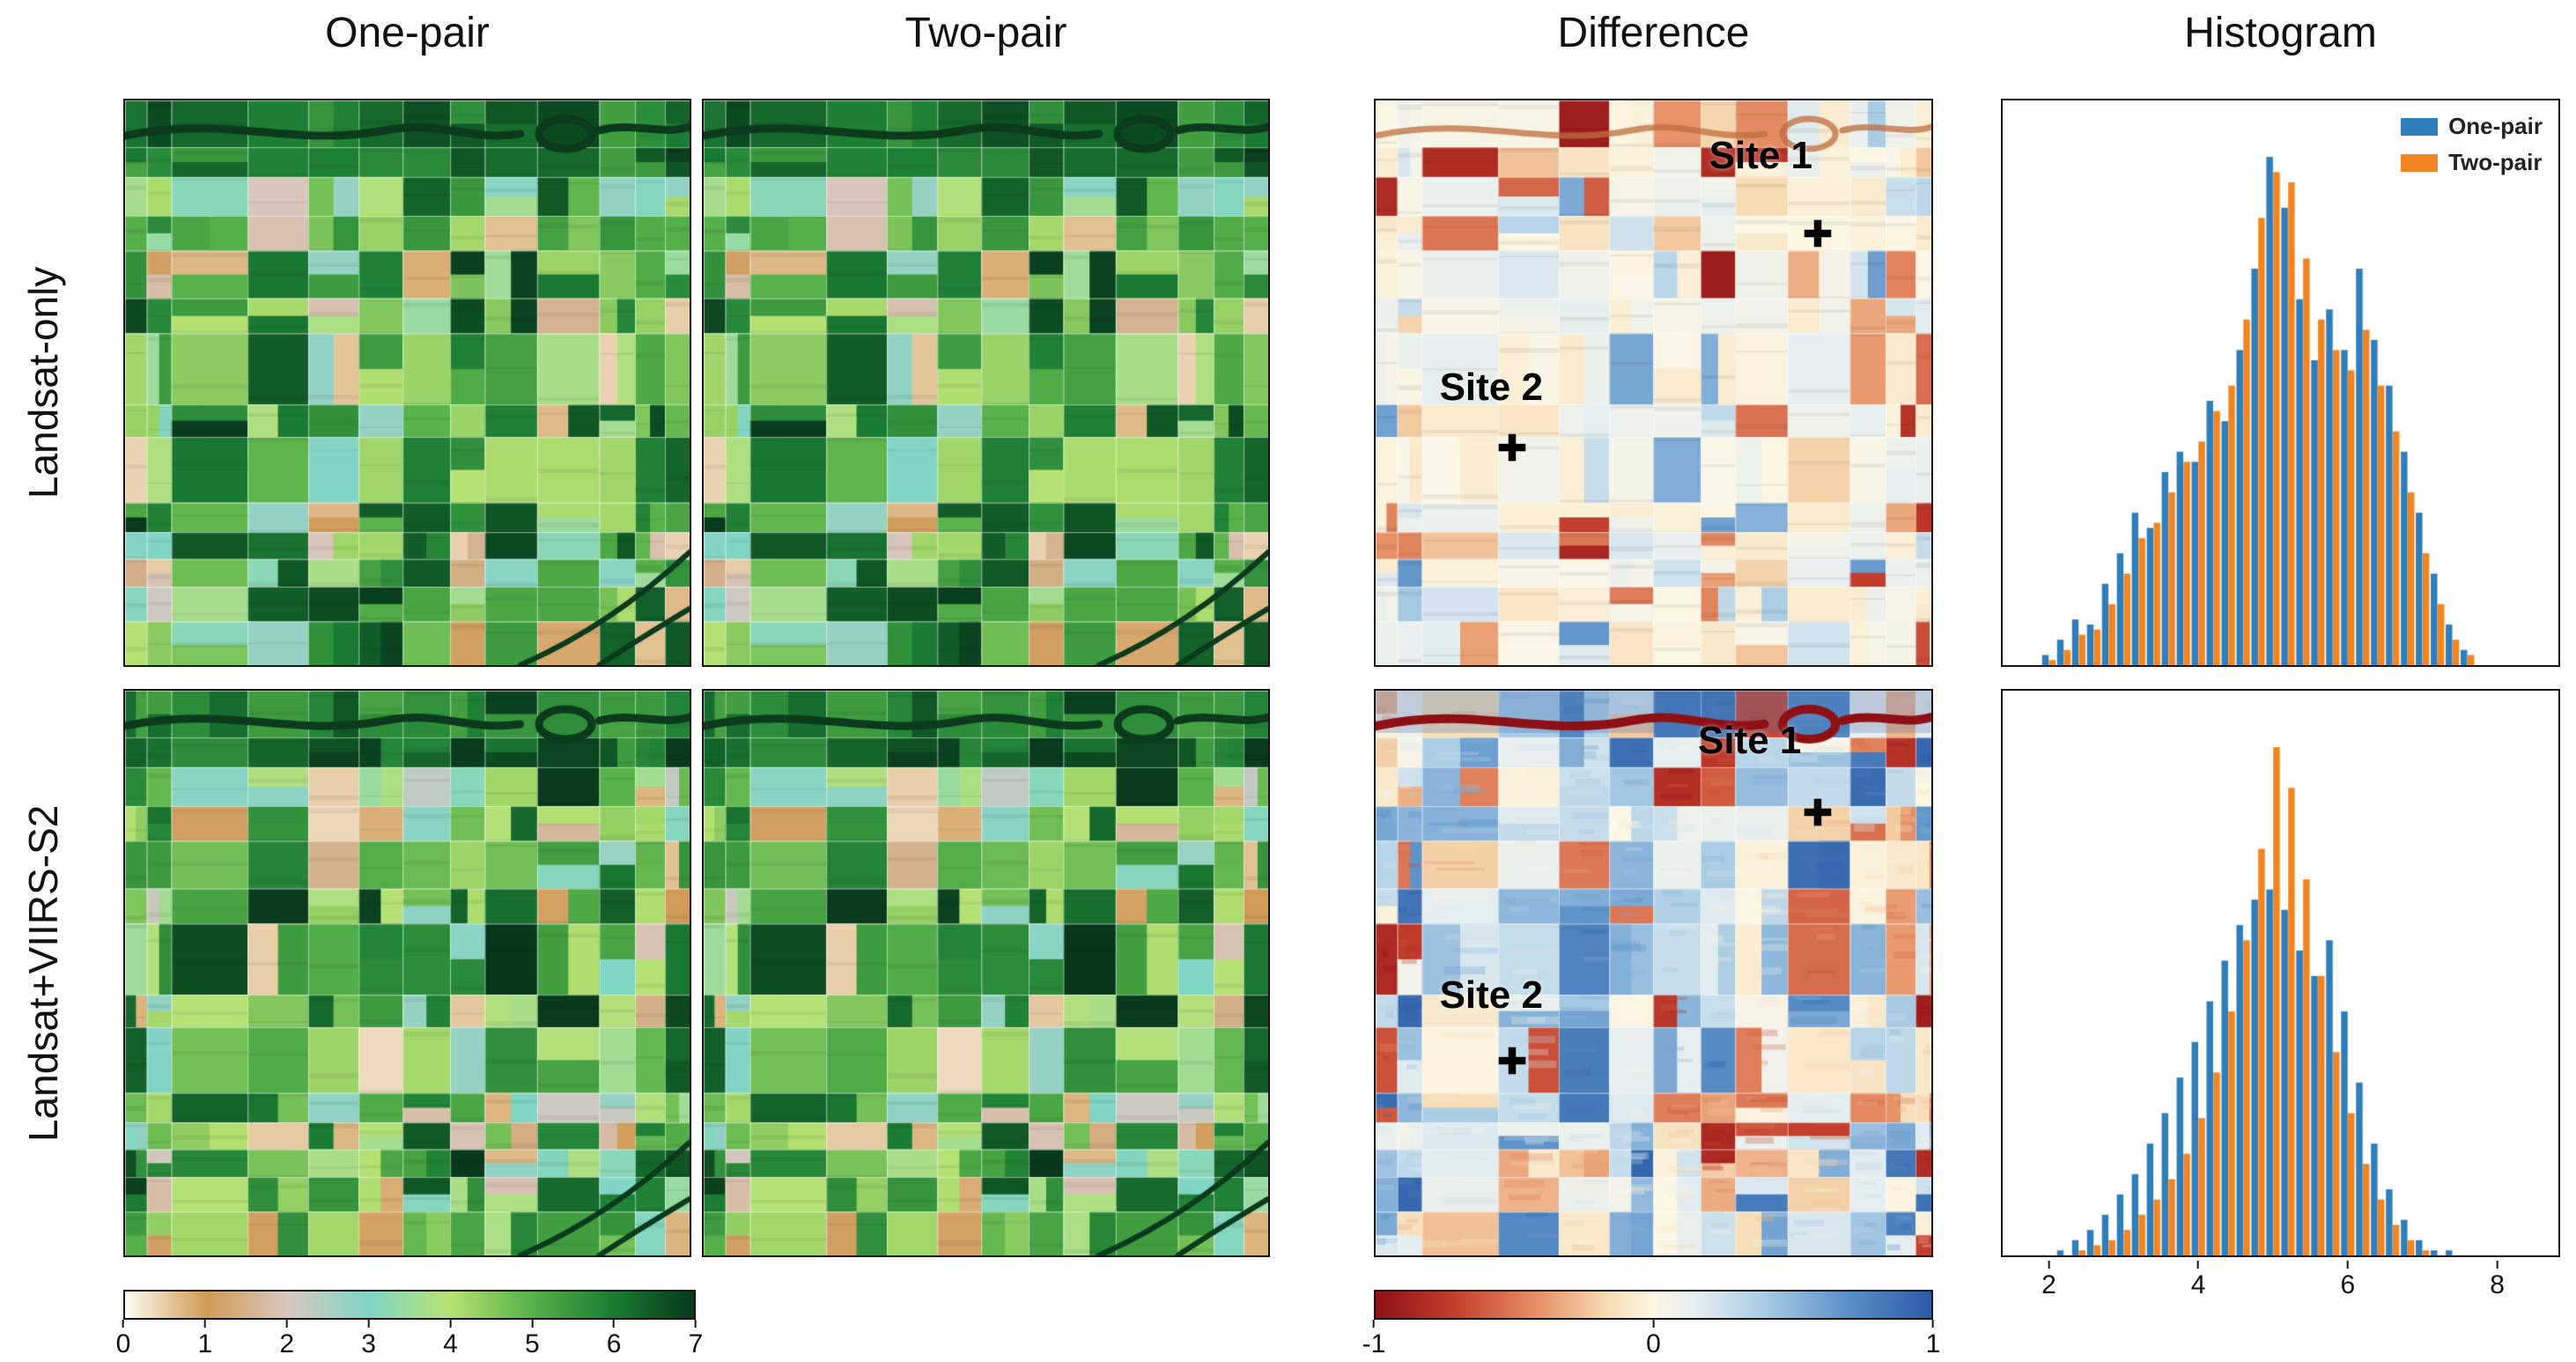  What do you see at coordinates (43, 383) in the screenshot?
I see `row-label-landsat-only: Landsat-only` at bounding box center [43, 383].